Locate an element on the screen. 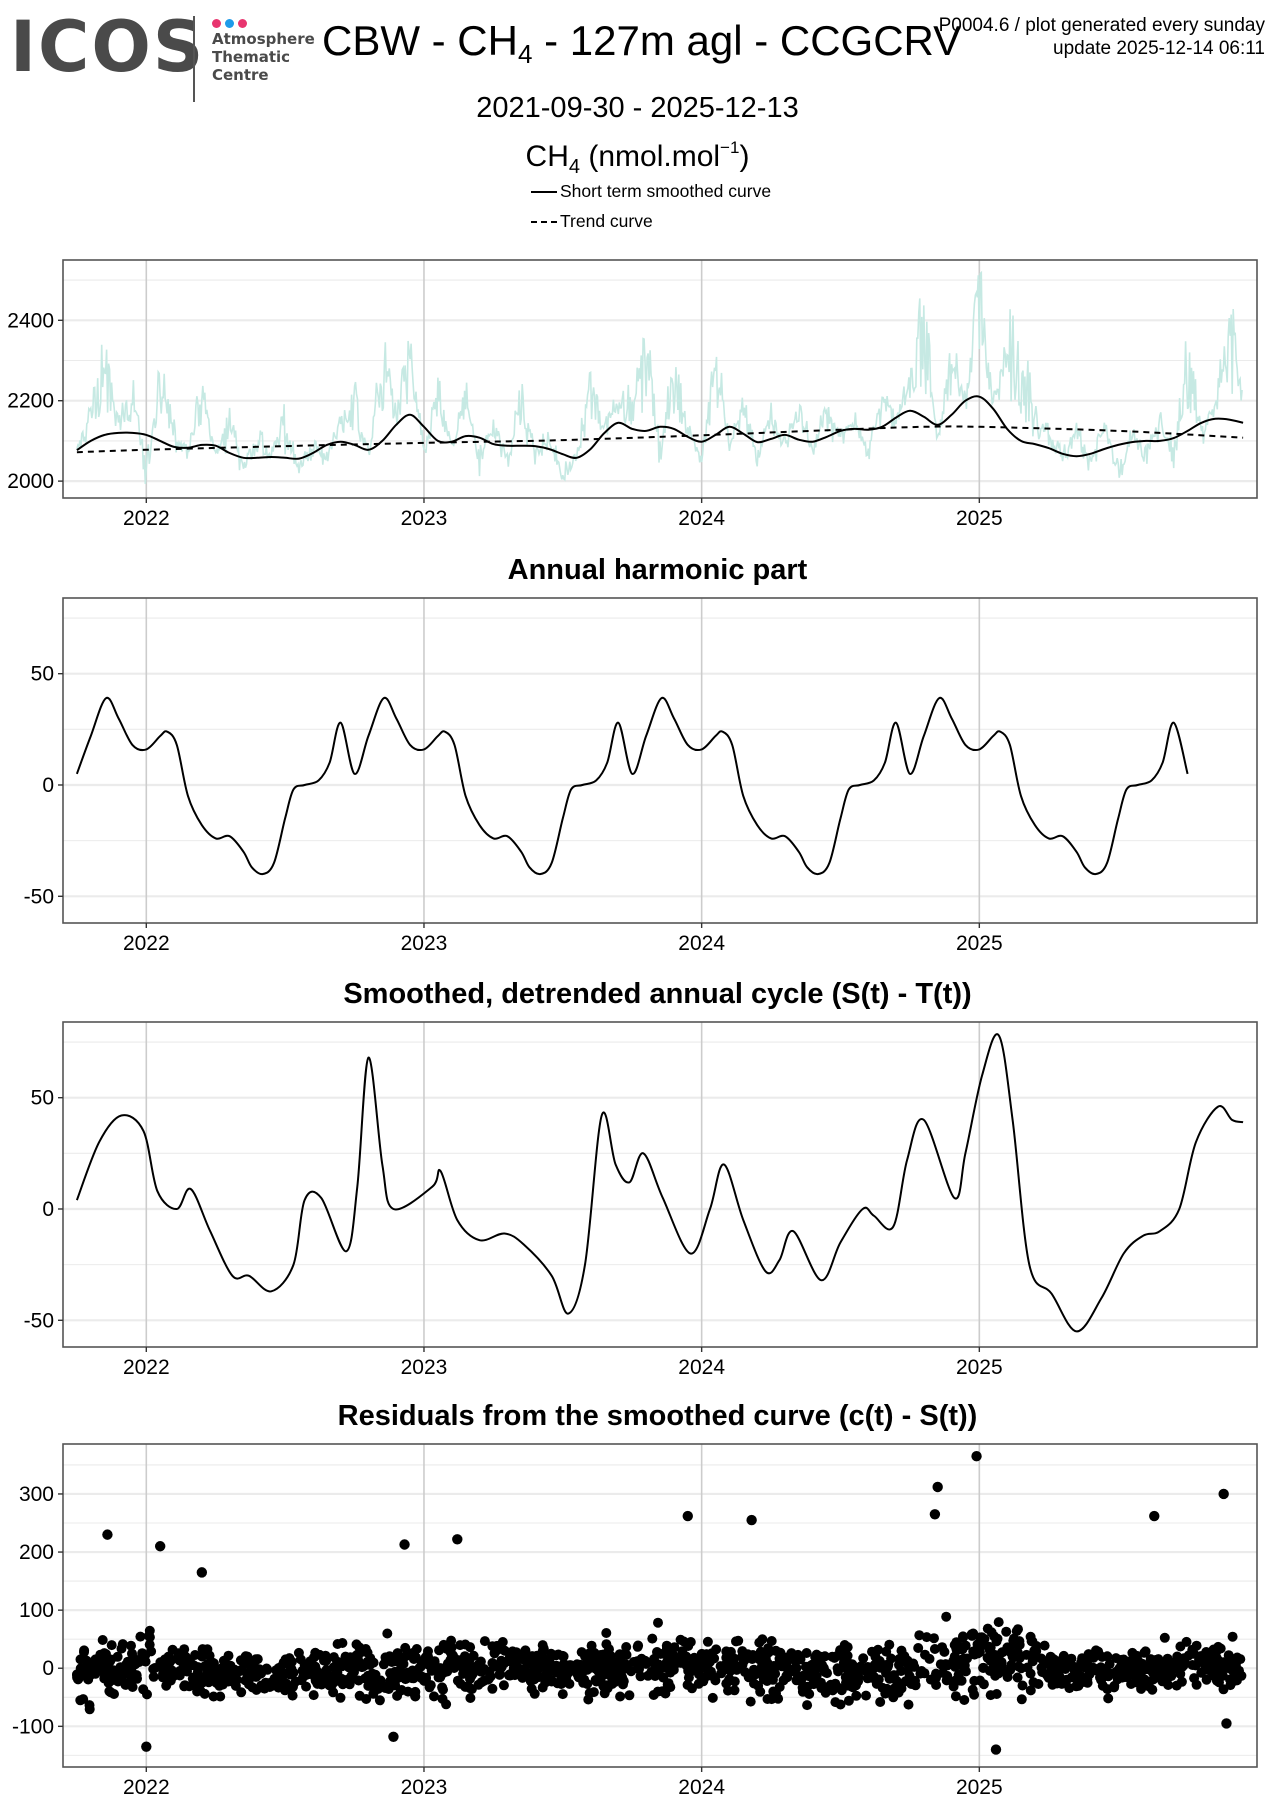  y-tick-label: 300 is located at coordinates (36, 1494).